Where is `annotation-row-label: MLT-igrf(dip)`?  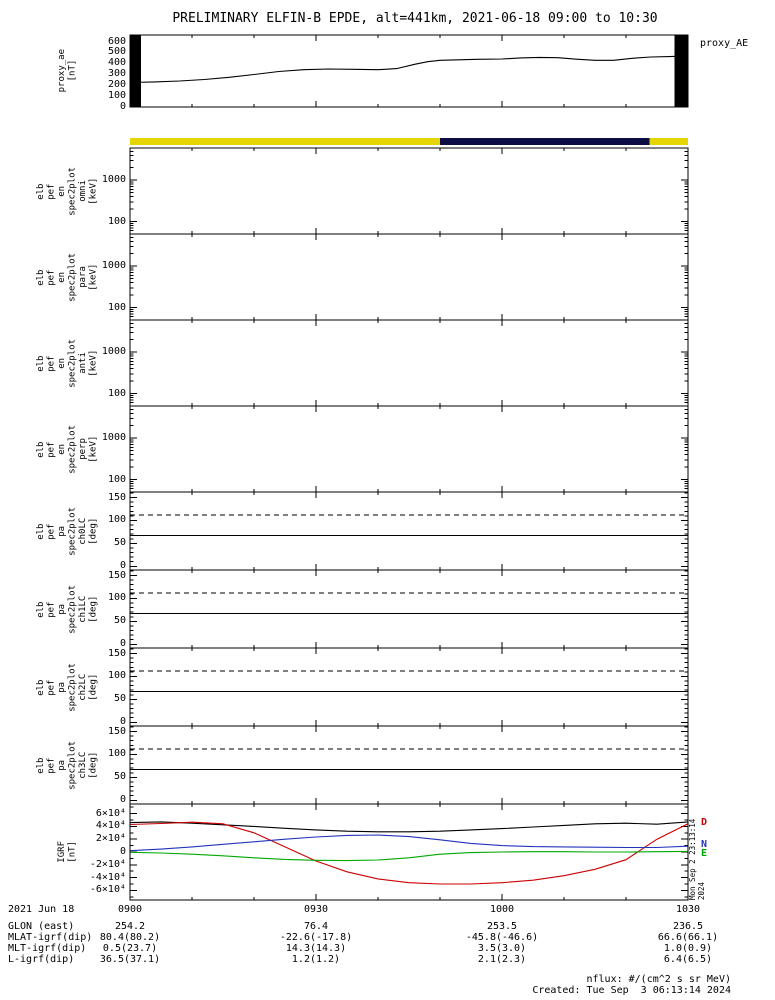
annotation-row-label: MLT-igrf(dip) is located at coordinates (47, 948).